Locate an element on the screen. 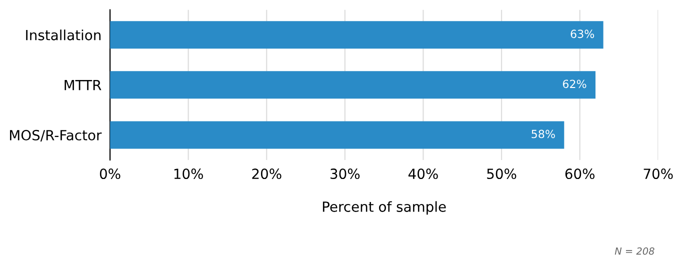 Image resolution: width=675 pixels, height=273 pixels. data-label: 62% is located at coordinates (574, 84).